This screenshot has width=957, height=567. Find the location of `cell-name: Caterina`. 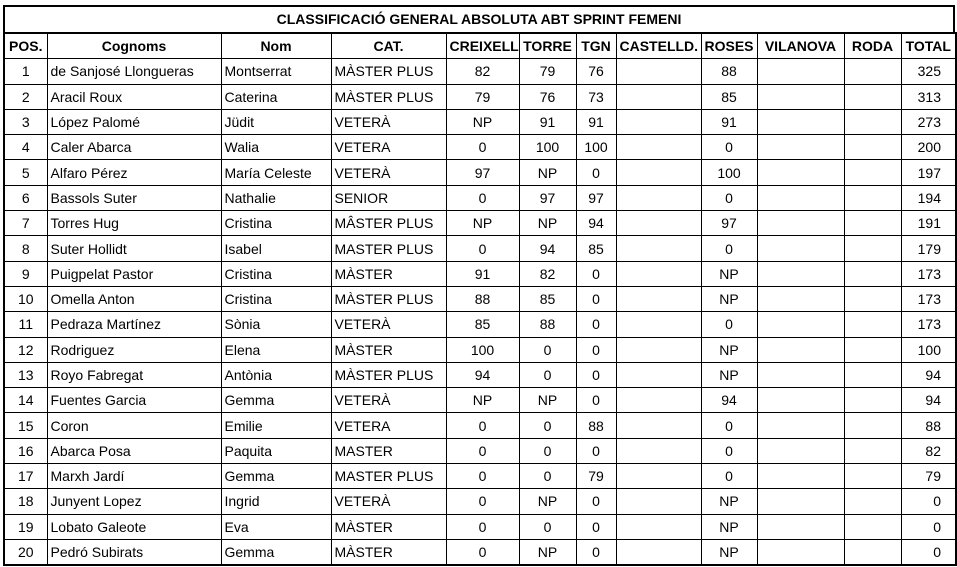

cell-name: Caterina is located at coordinates (276, 96).